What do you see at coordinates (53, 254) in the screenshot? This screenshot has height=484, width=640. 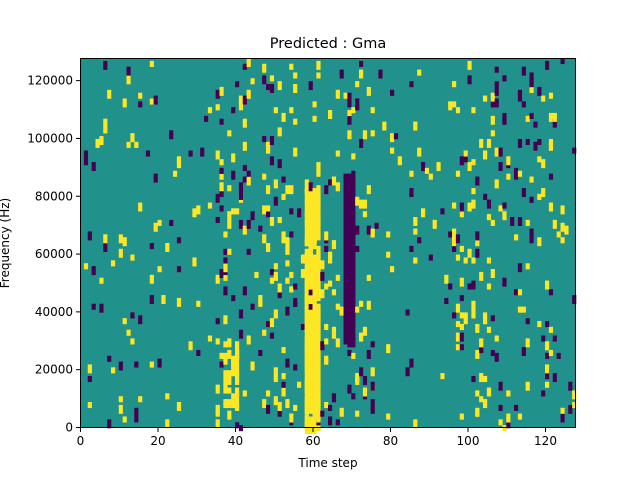 I see `y-axis: 0 20000 40000 60000 80000 100000 120000` at bounding box center [53, 254].